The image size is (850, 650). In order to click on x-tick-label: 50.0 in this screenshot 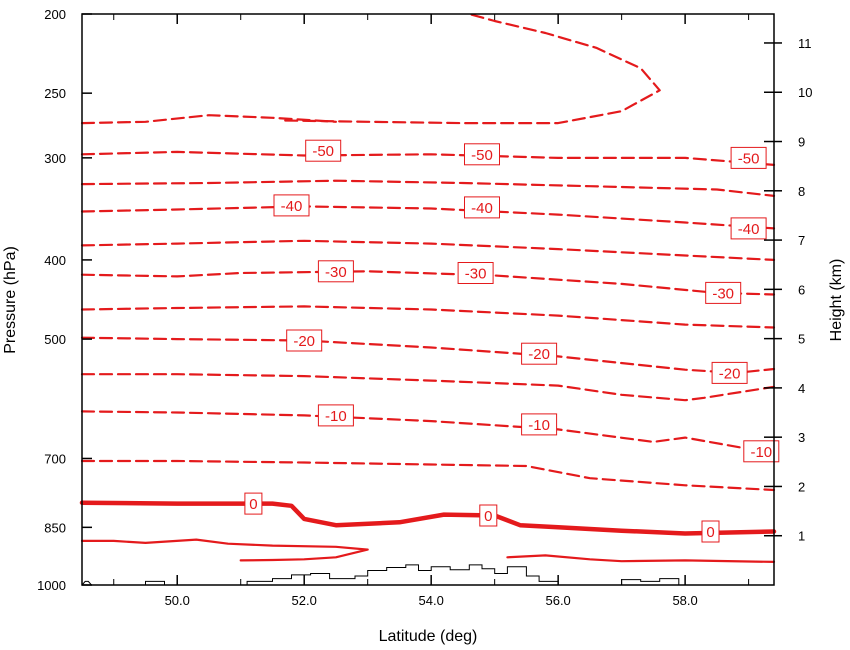, I will do `click(177, 600)`.